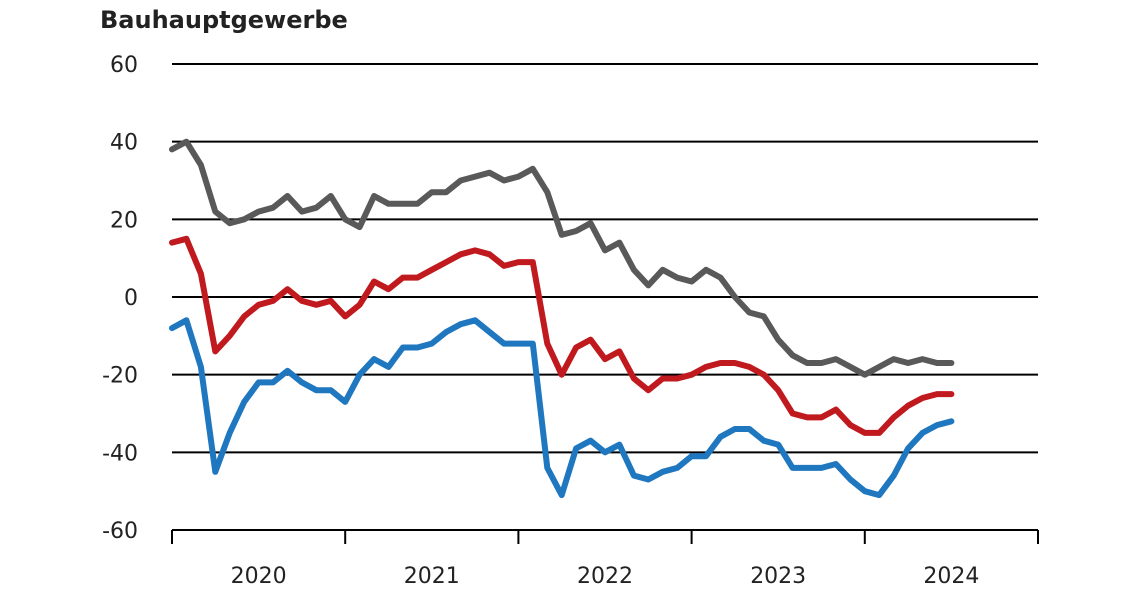  What do you see at coordinates (120, 453) in the screenshot?
I see `y-tick-label: -40` at bounding box center [120, 453].